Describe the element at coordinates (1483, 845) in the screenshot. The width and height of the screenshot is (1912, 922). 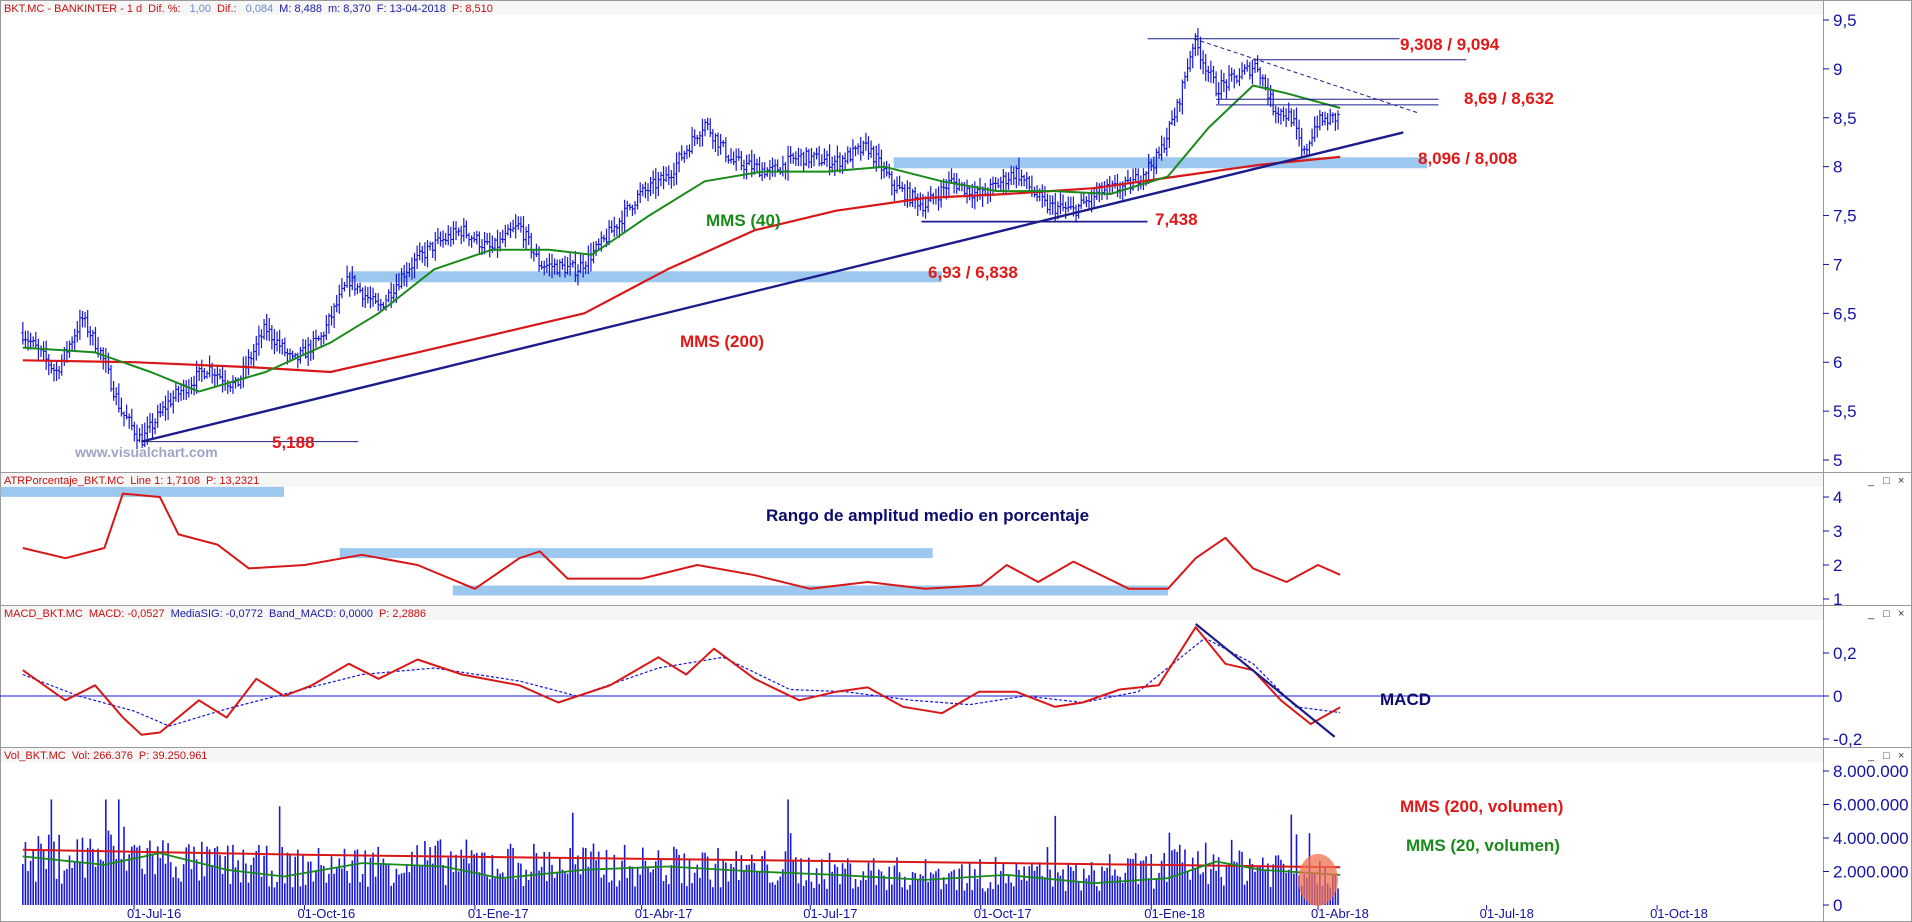
I see `label-vol-mms20: MMS (20, volumen)` at that location.